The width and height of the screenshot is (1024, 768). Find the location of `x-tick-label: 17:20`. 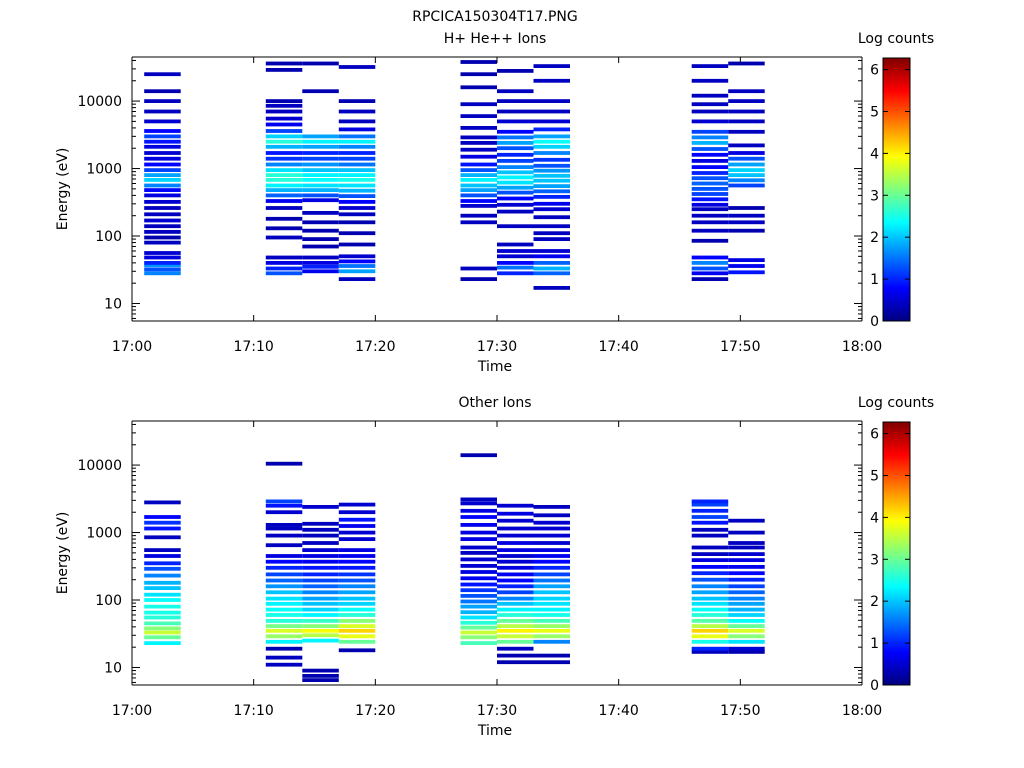

x-tick-label: 17:20 is located at coordinates (375, 711).